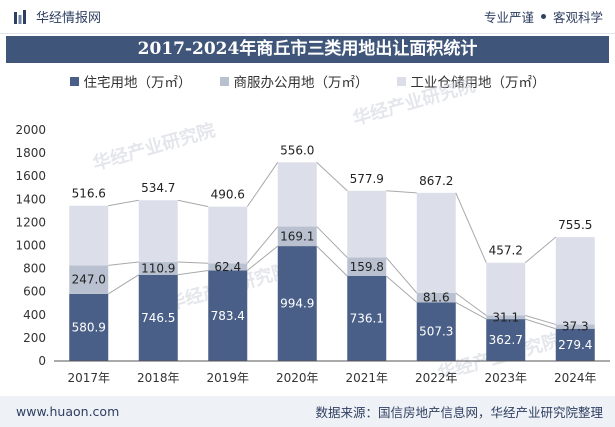 The image size is (615, 427). What do you see at coordinates (158, 268) in the screenshot?
I see `data-label-commercial: 110.9` at bounding box center [158, 268].